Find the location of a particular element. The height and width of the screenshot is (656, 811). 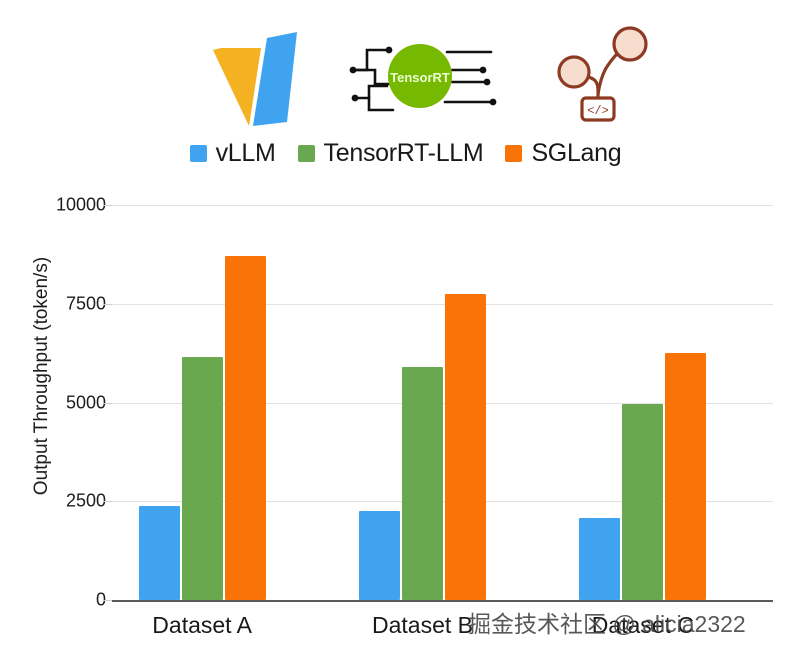

chart-legend: vLLM TensorRT-LLM SGLang is located at coordinates (405, 153).